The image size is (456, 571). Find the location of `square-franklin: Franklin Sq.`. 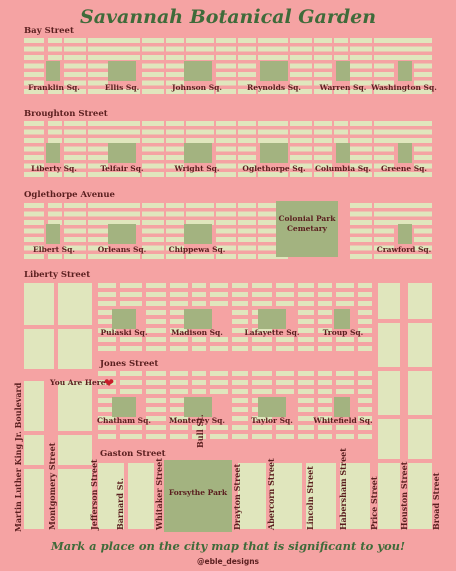

square-franklin: Franklin Sq. is located at coordinates (54, 87).